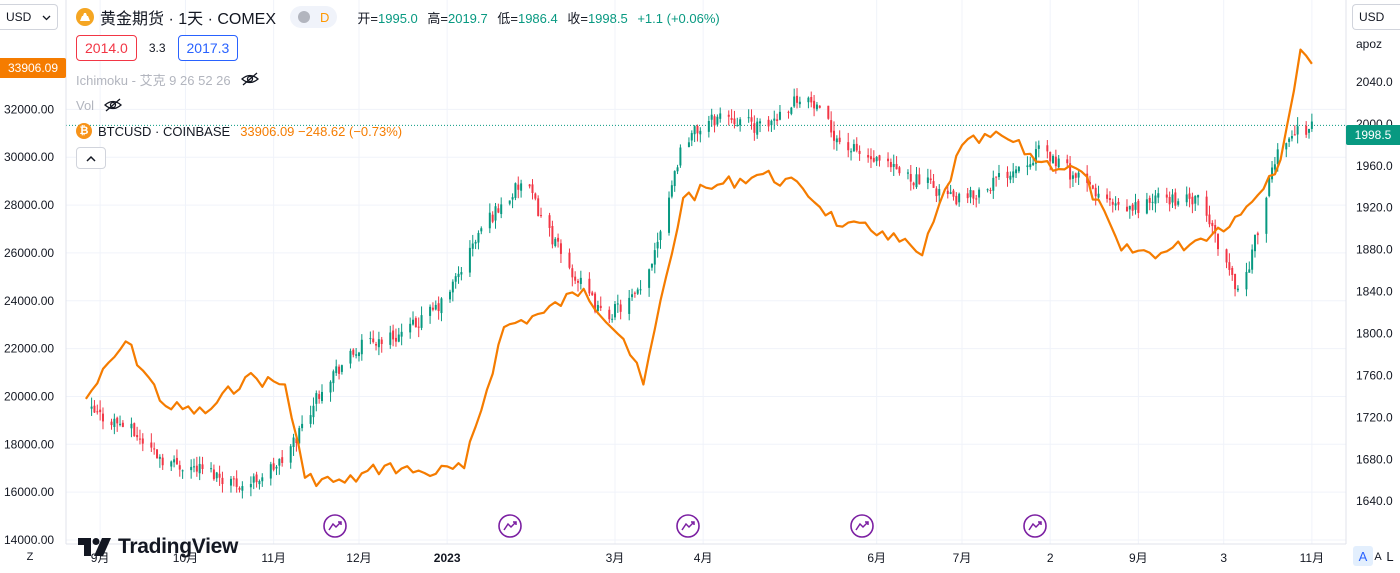  What do you see at coordinates (29, 17) in the screenshot?
I see `left-currency-button: USD` at bounding box center [29, 17].